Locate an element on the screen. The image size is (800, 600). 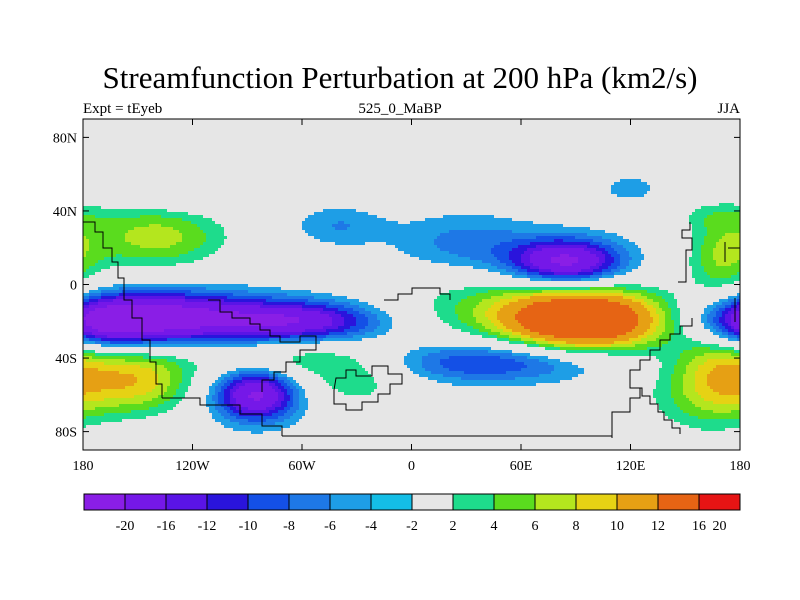
colorbar-label: -10 is located at coordinates (248, 526).